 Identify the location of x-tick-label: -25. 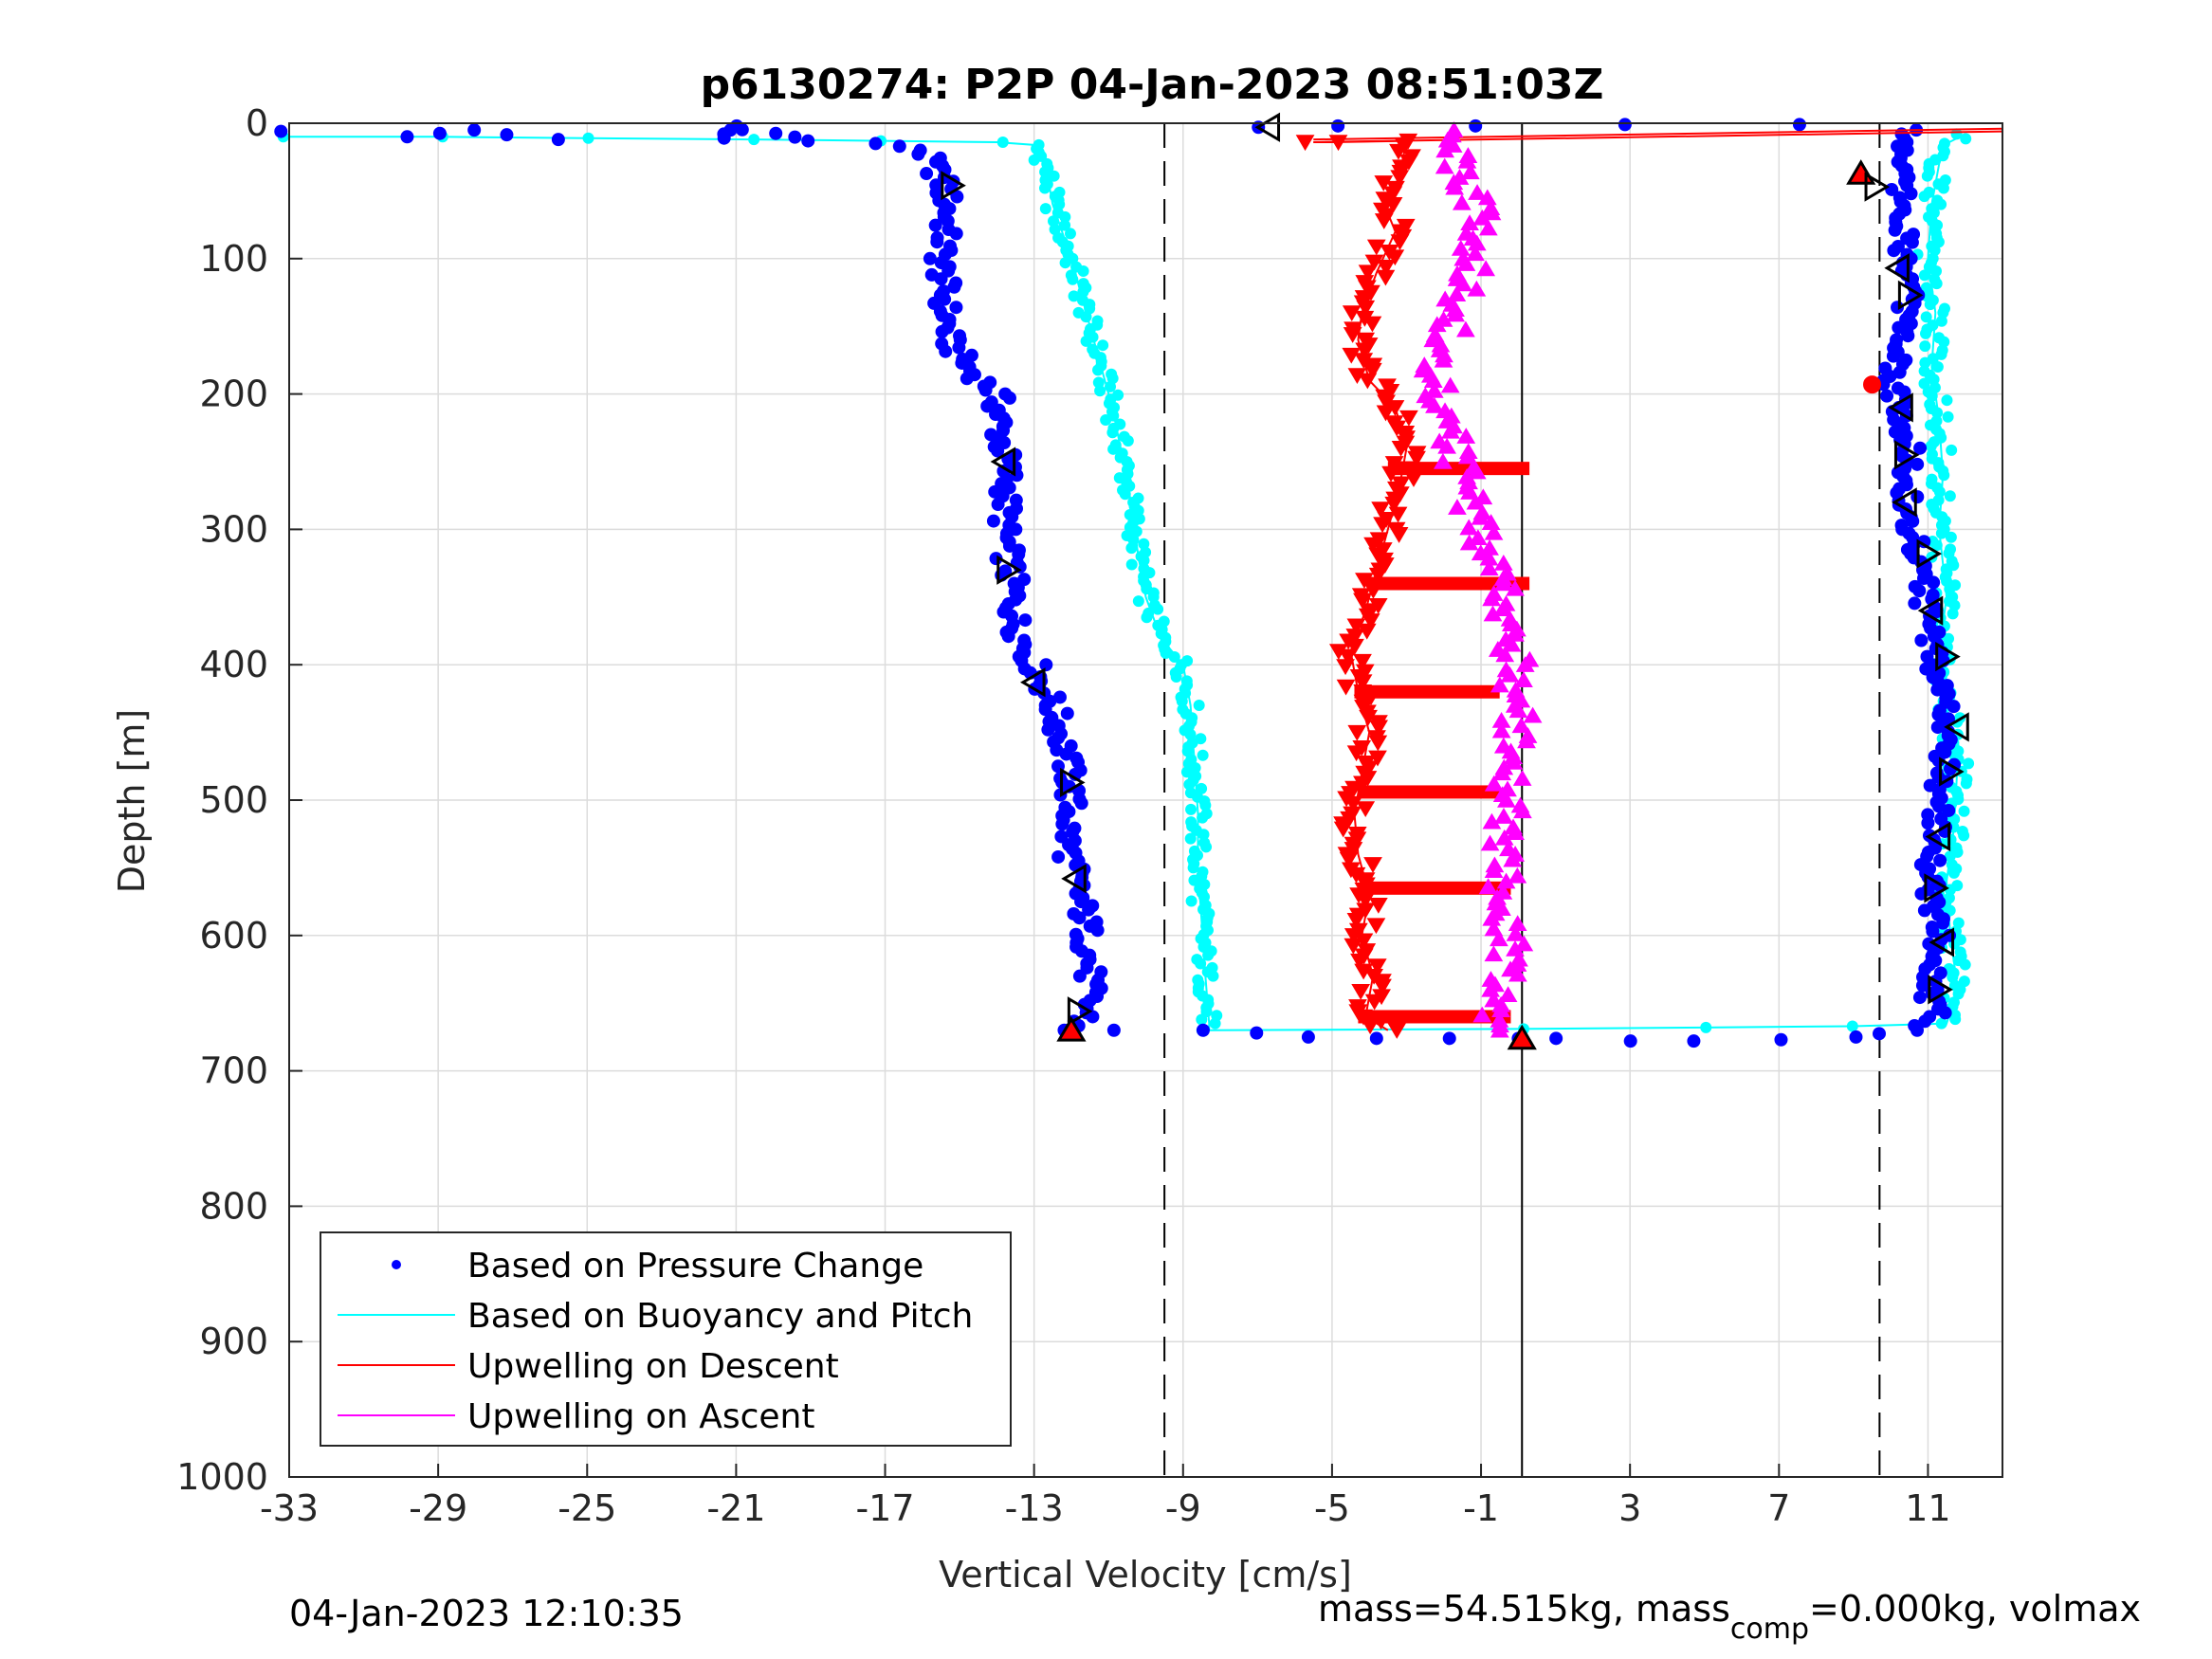
(587, 1508).